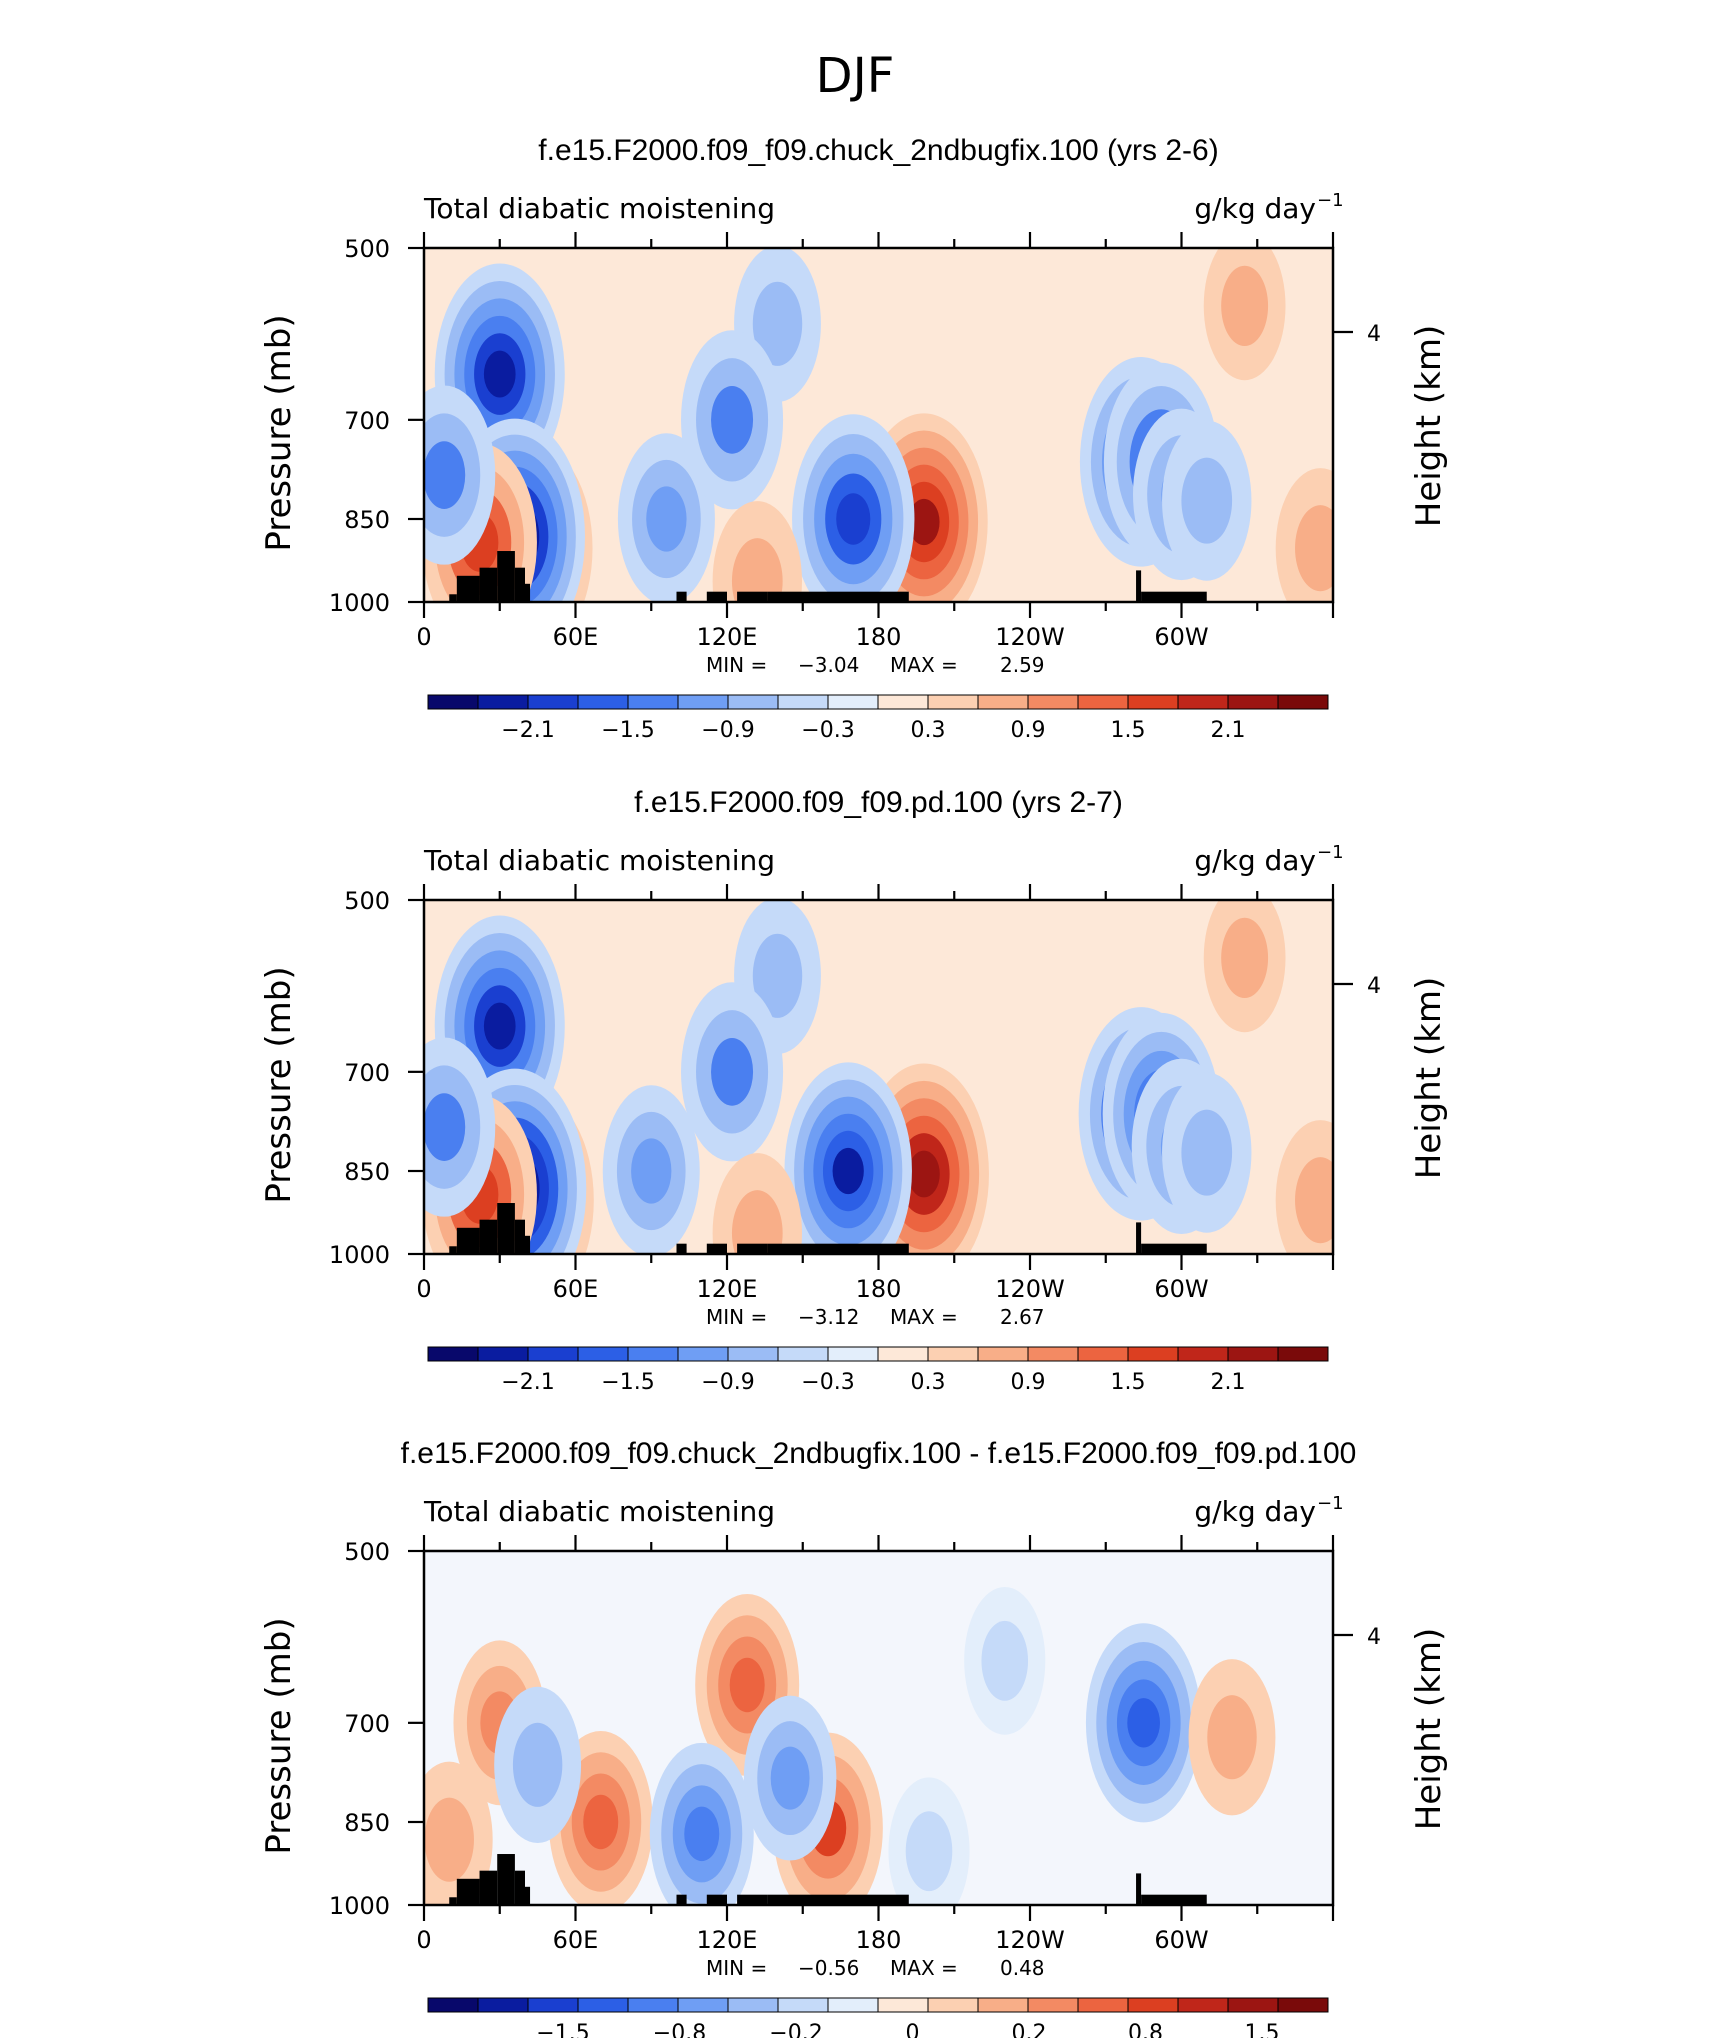 The image size is (1710, 2038). I want to click on colorbar-label: 0.8, so click(1145, 2029).